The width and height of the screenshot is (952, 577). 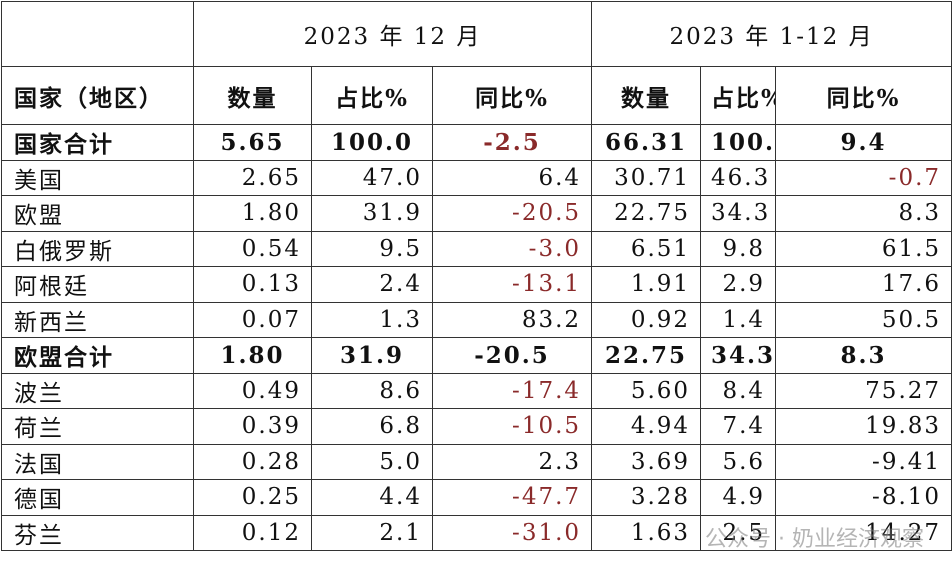 I want to click on table-cell: 0.92, so click(x=646, y=319).